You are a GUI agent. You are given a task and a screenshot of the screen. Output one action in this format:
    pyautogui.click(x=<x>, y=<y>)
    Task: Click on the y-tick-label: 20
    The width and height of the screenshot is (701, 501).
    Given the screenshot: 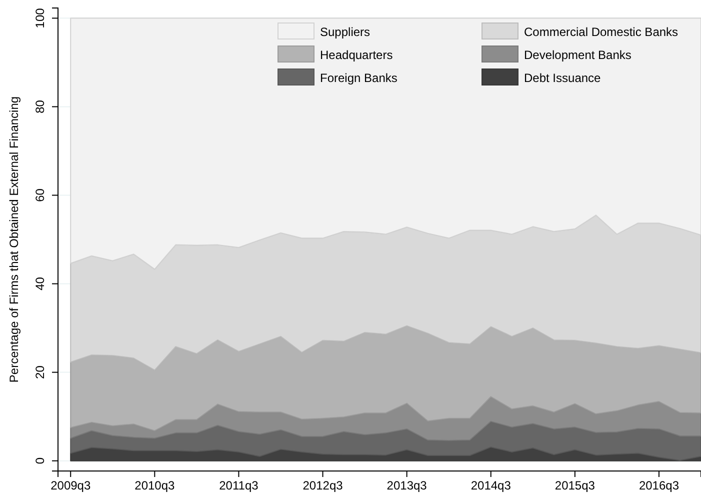 What is the action you would take?
    pyautogui.click(x=40, y=372)
    